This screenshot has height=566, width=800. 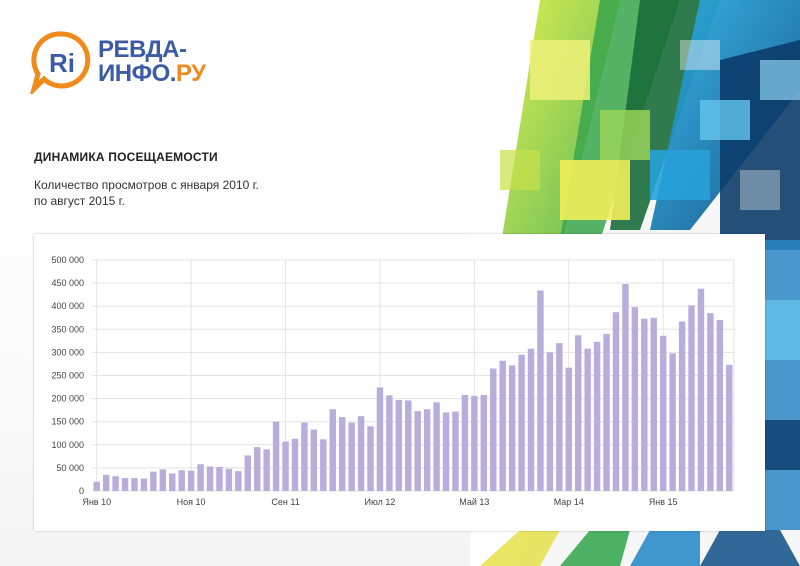 I want to click on x-tick-label: Ноя 10, so click(x=191, y=502).